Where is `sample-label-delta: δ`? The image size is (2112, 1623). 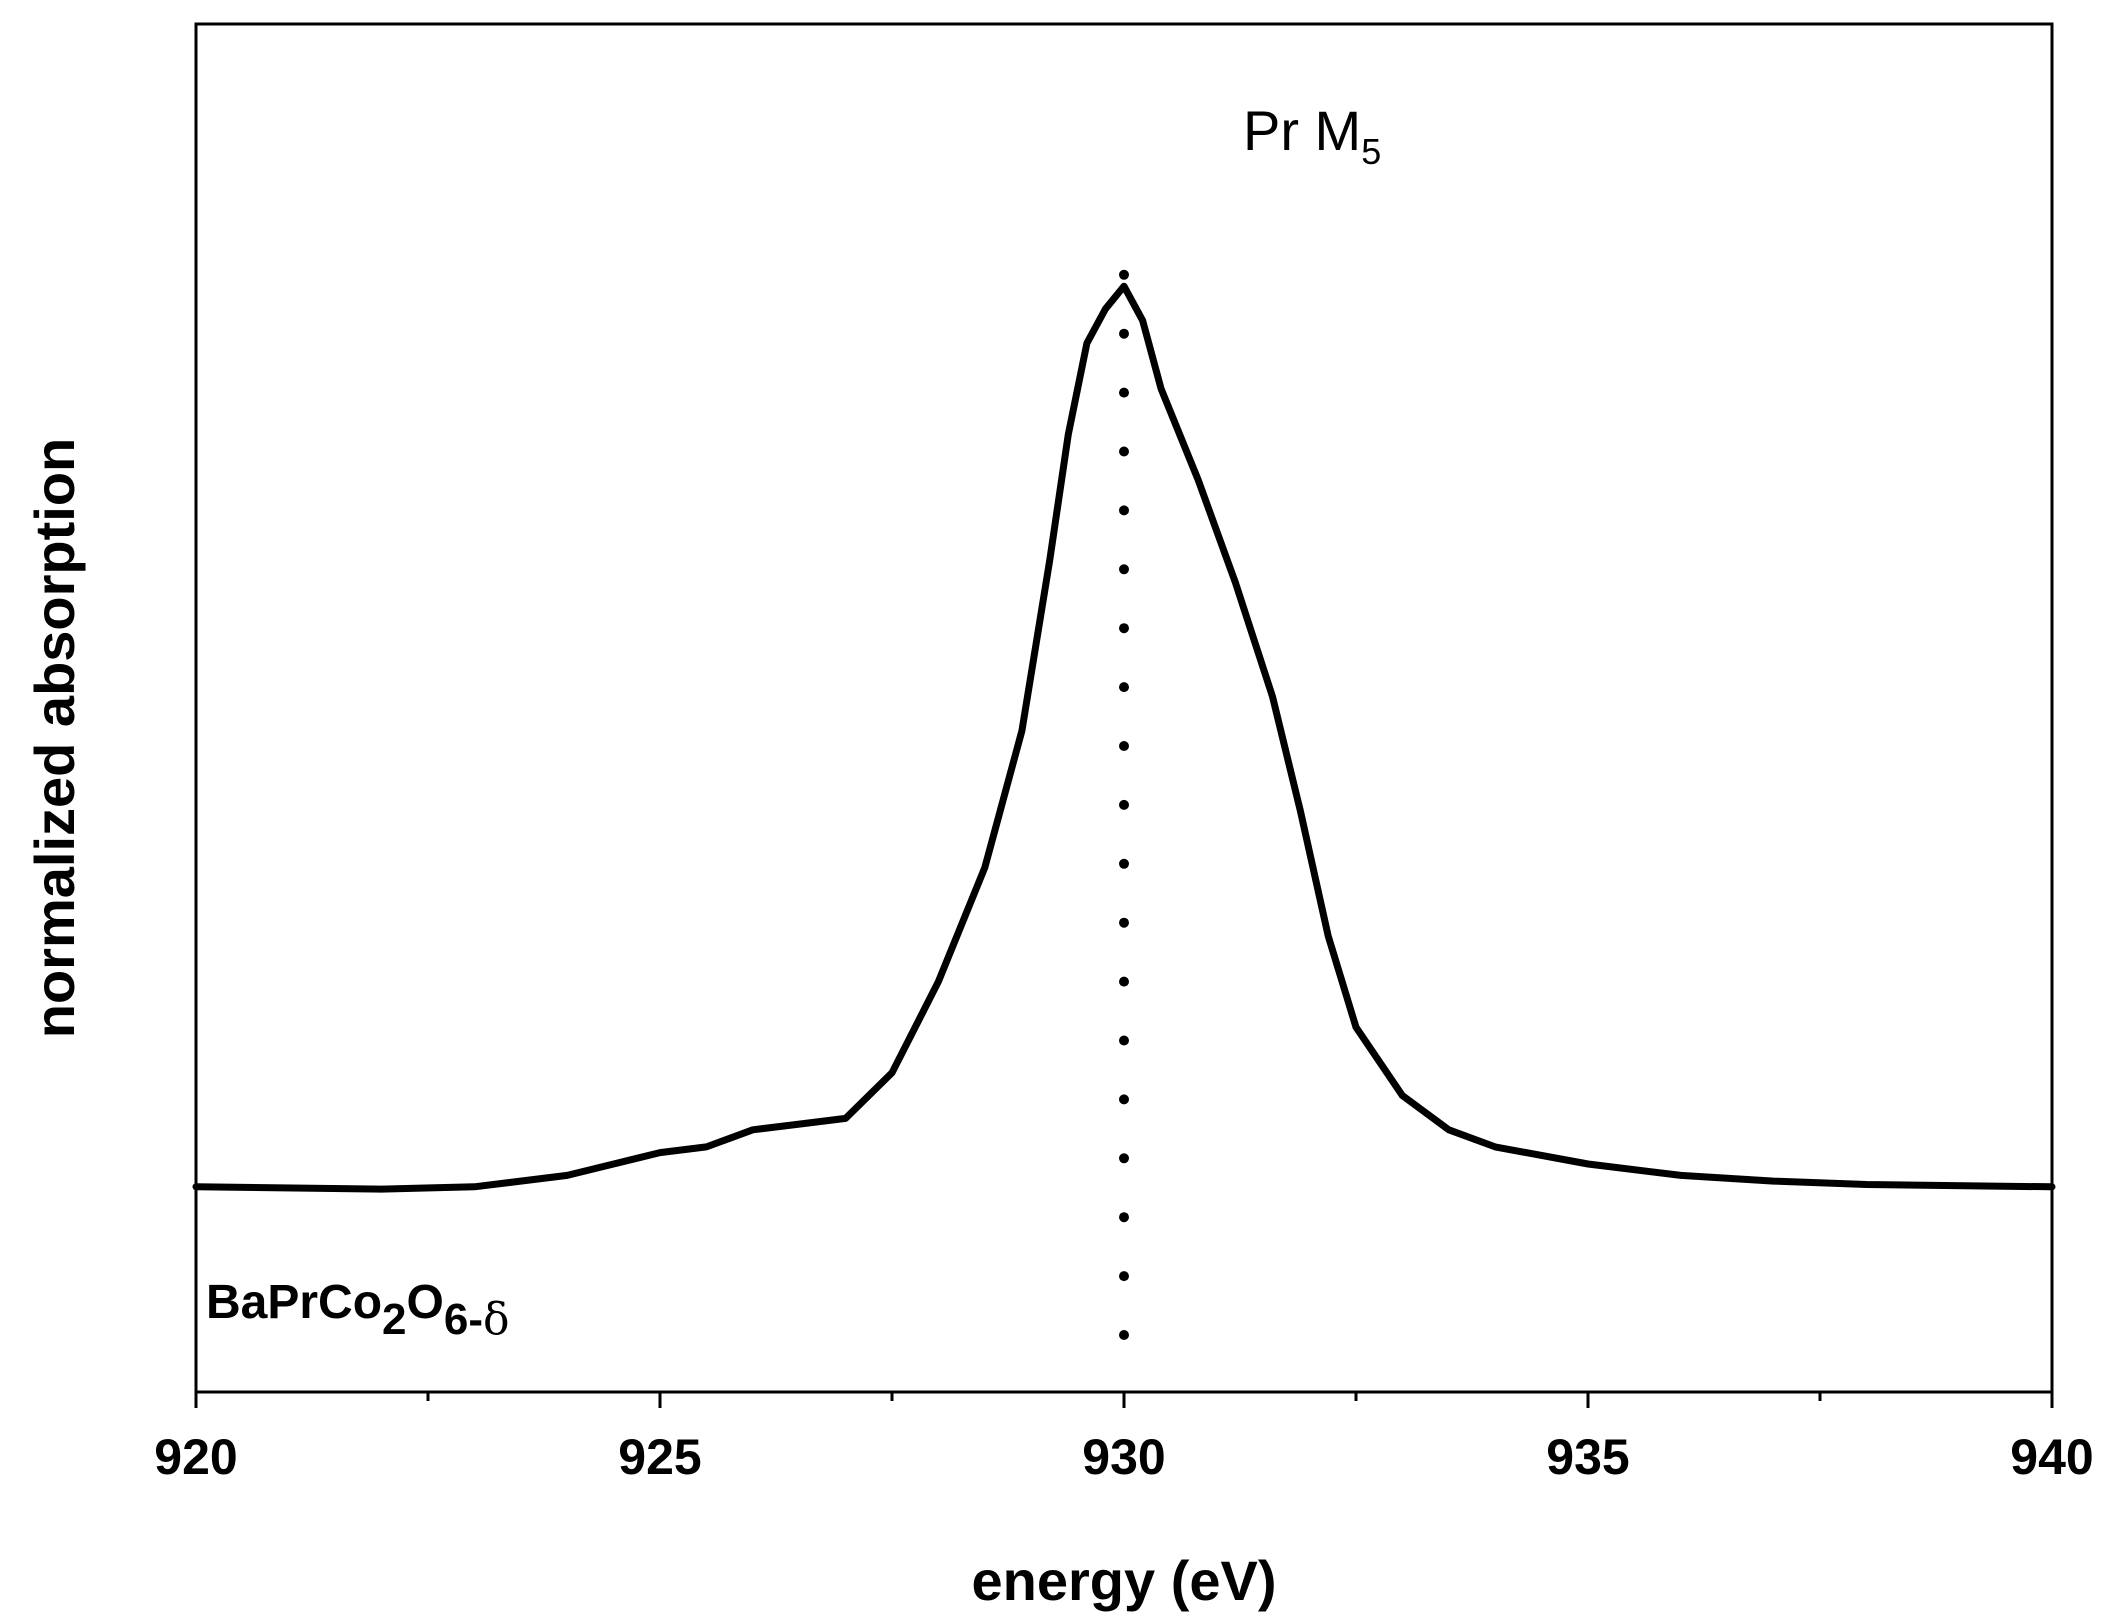 sample-label-delta: δ is located at coordinates (496, 1319).